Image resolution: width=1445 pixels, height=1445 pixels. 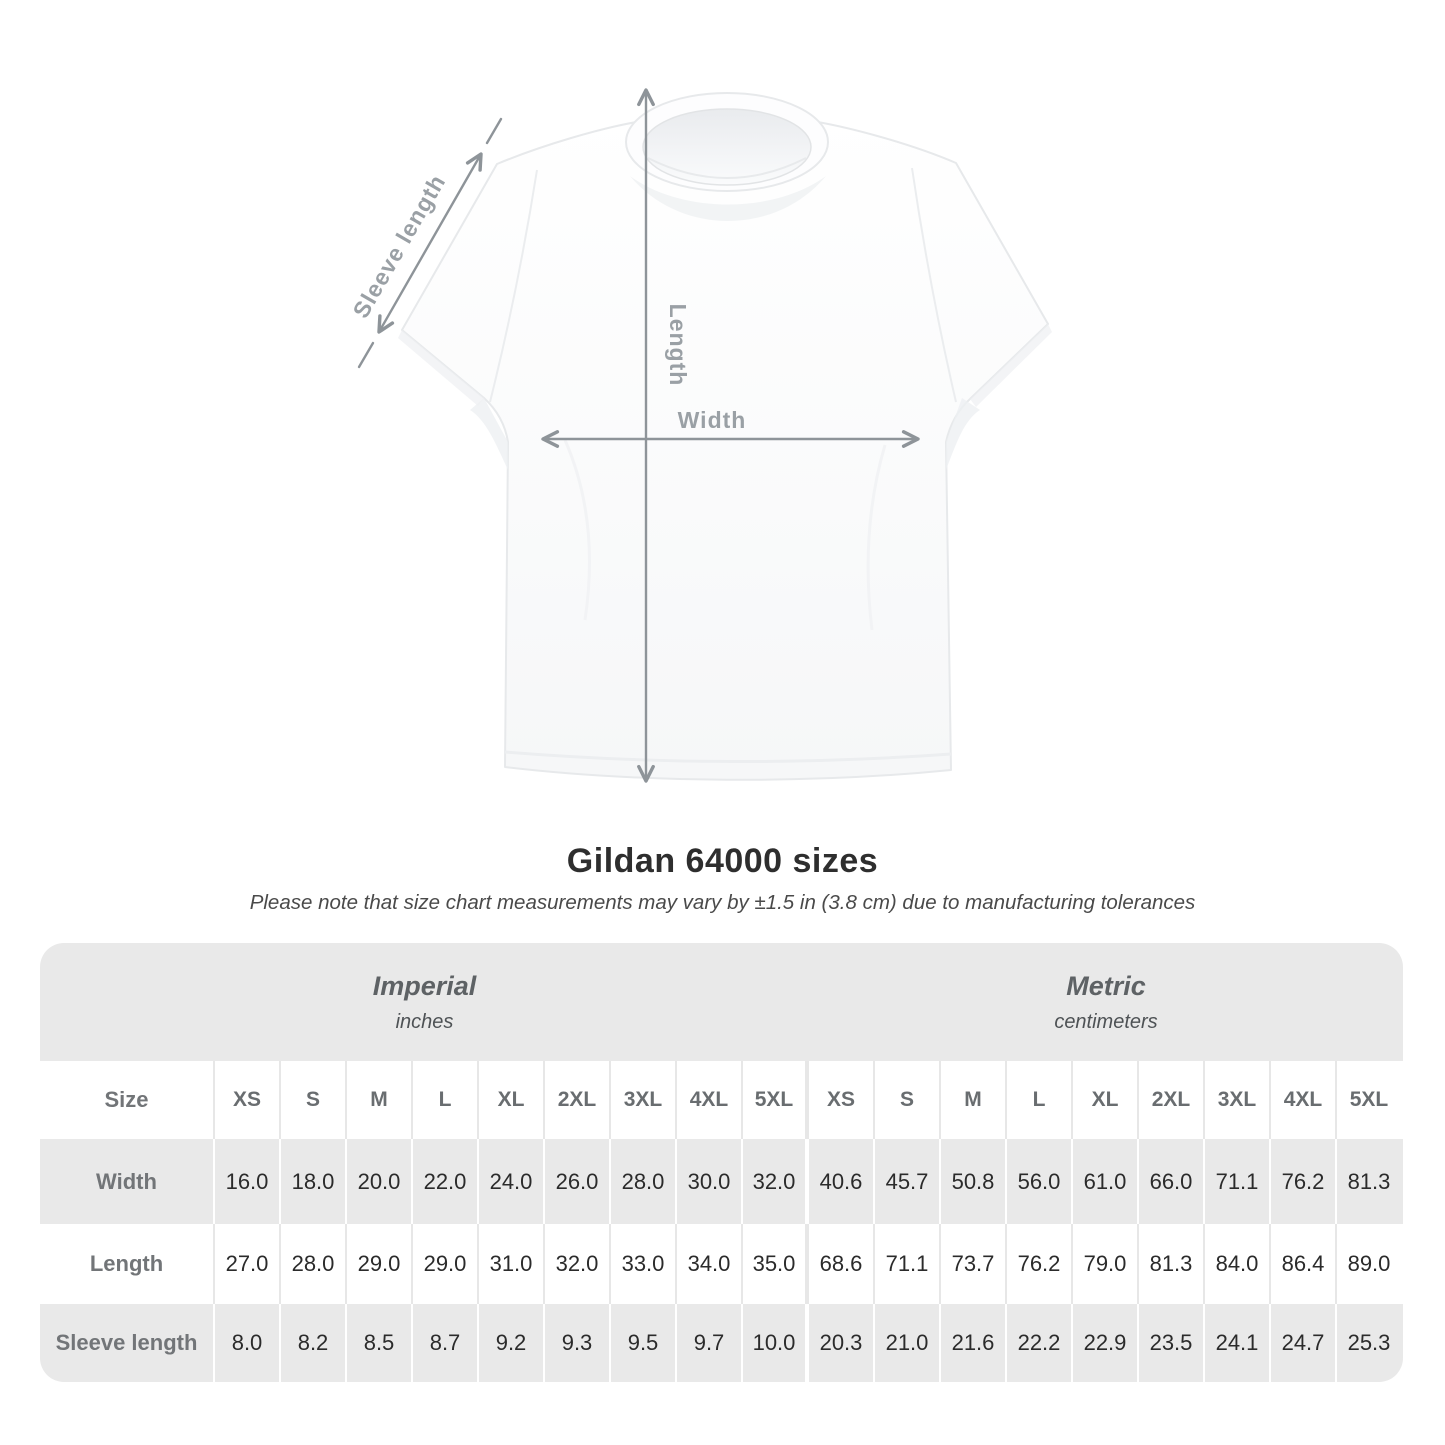 I want to click on value-cell: 9.2, so click(x=512, y=1343).